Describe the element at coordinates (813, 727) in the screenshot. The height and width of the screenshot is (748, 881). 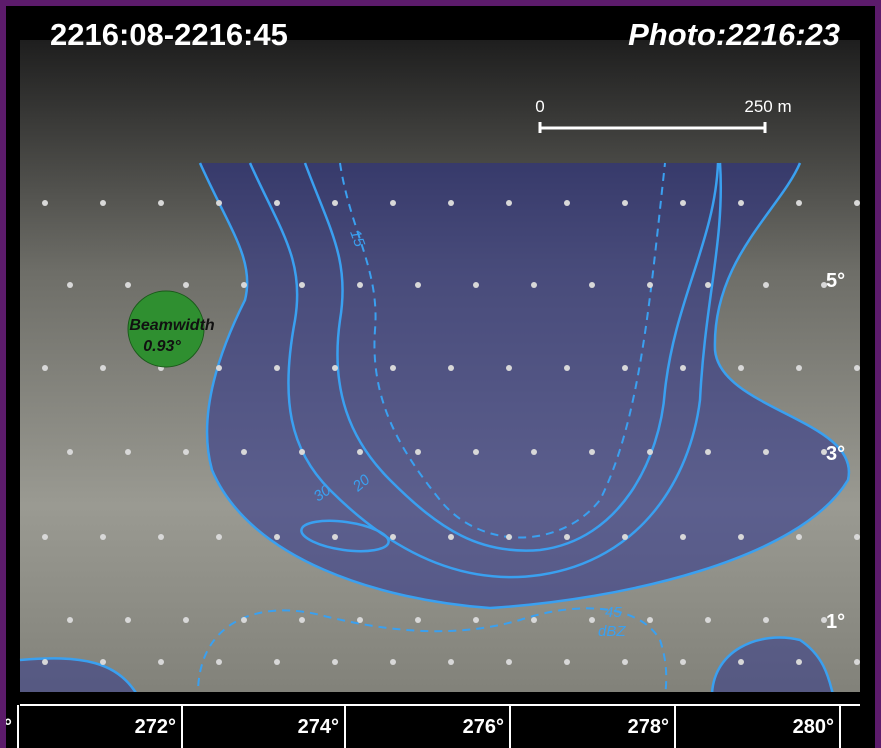
I see `azimuth-label: 280°` at that location.